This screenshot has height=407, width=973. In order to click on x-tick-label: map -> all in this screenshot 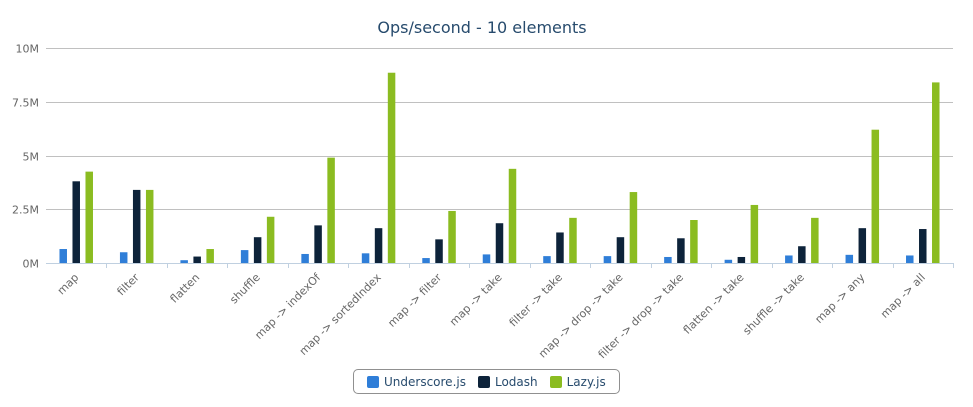, I will do `click(903, 296)`.